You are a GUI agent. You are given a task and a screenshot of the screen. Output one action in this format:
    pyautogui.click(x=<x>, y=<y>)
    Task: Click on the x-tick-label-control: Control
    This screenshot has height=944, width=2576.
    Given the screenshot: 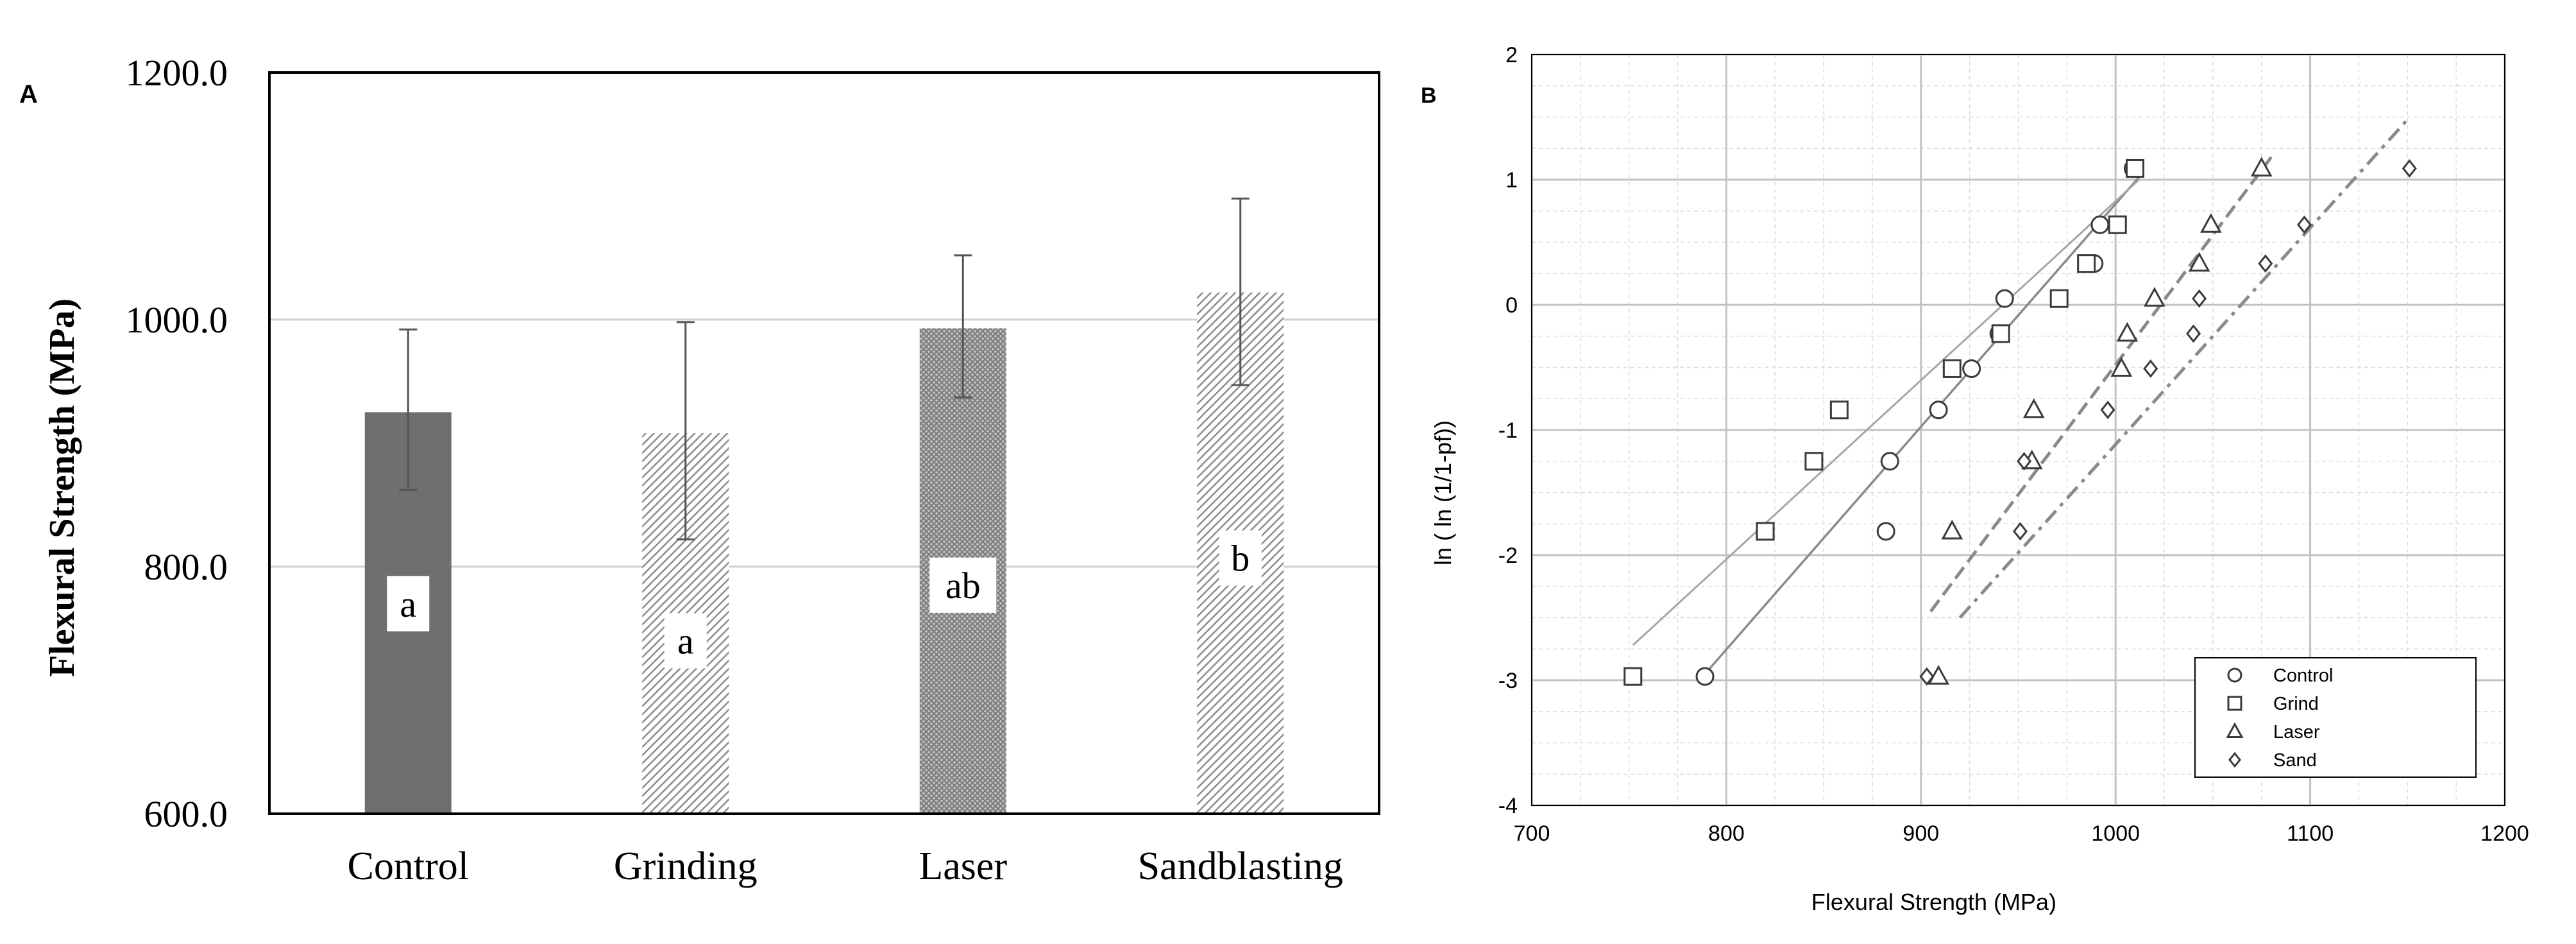 What is the action you would take?
    pyautogui.click(x=408, y=866)
    